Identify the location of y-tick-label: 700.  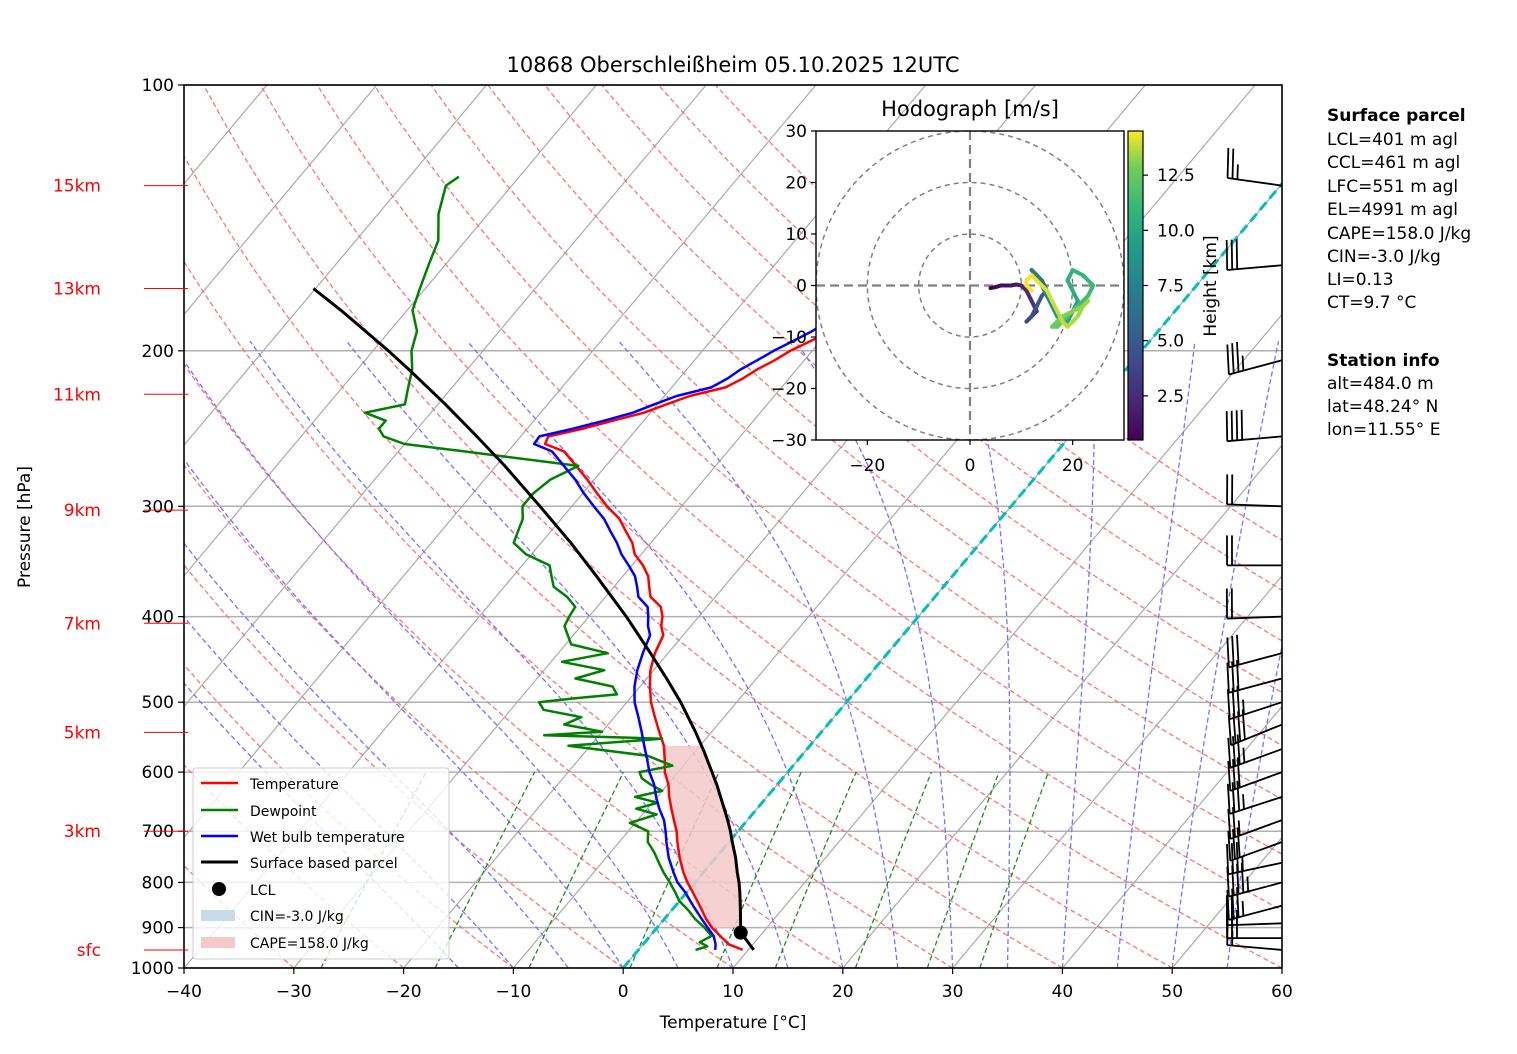
(158, 832).